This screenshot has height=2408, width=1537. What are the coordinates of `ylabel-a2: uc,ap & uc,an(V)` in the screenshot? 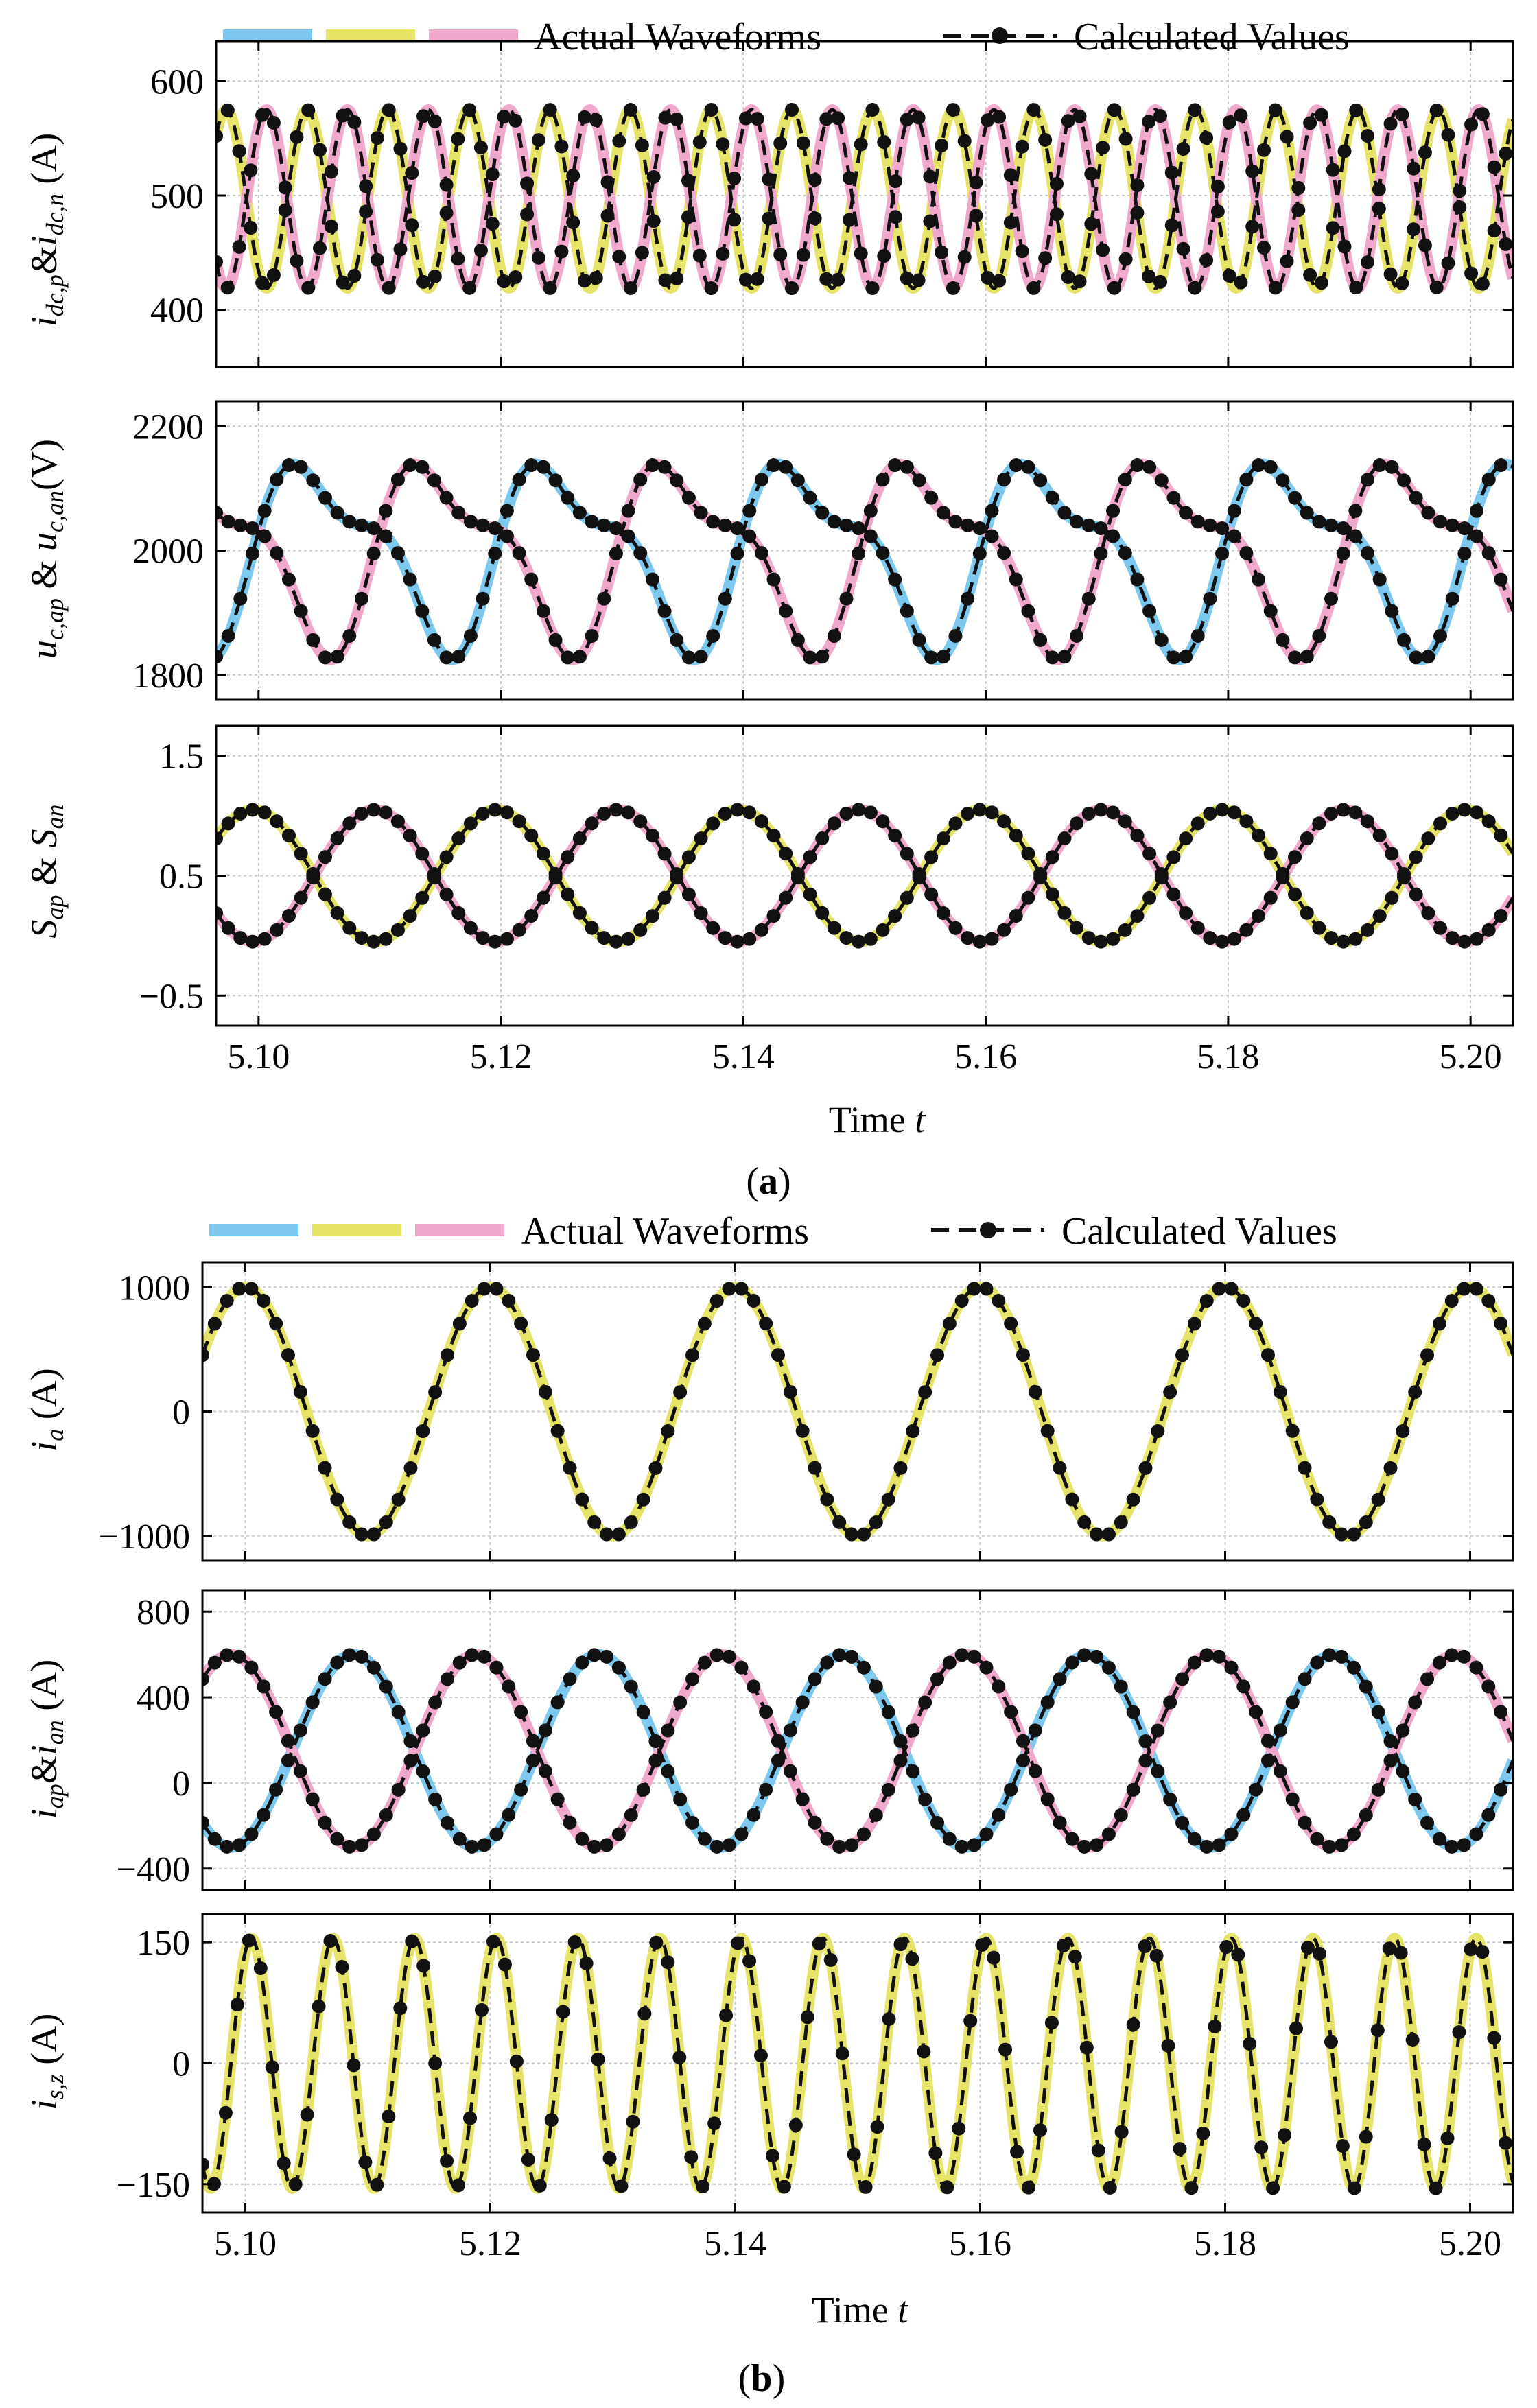 It's located at (46, 549).